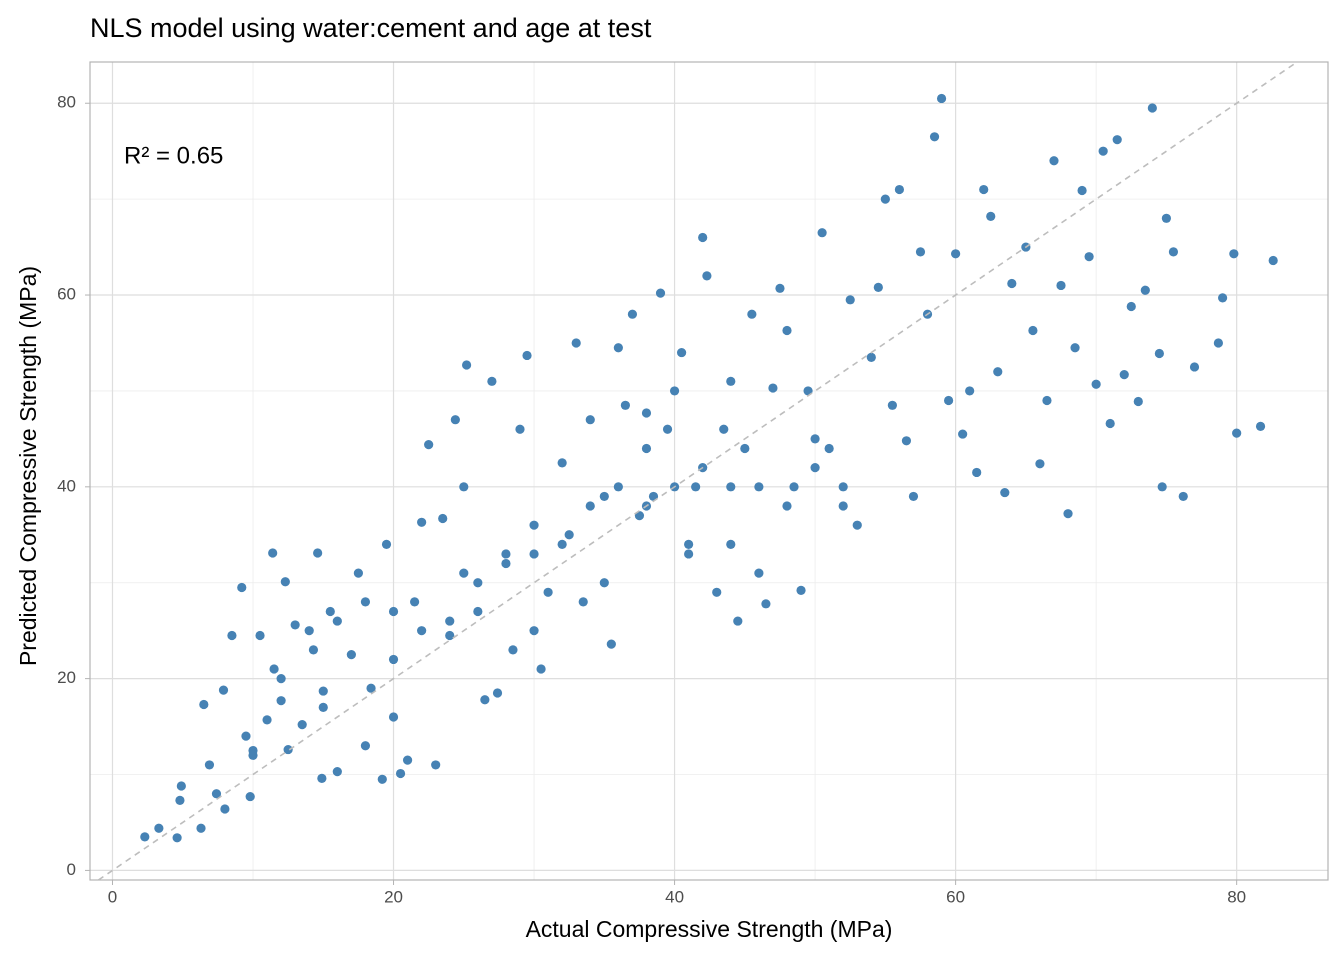 The height and width of the screenshot is (960, 1344). Describe the element at coordinates (1236, 896) in the screenshot. I see `x-tick-label: 80` at that location.